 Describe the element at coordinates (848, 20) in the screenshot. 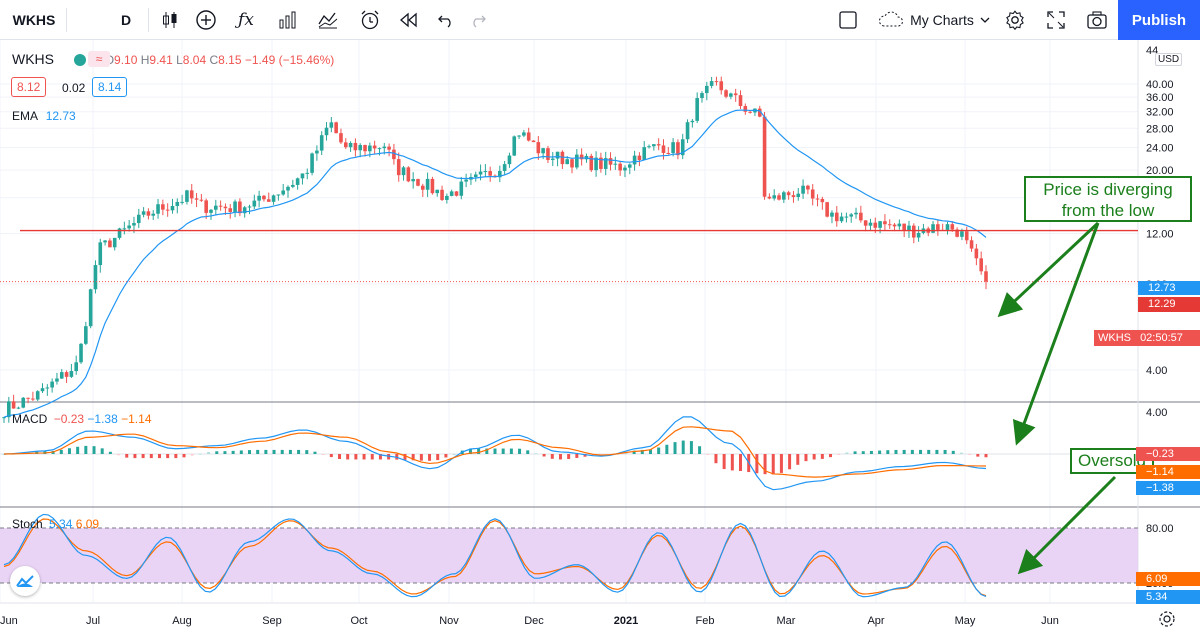

I see `layout-icon` at that location.